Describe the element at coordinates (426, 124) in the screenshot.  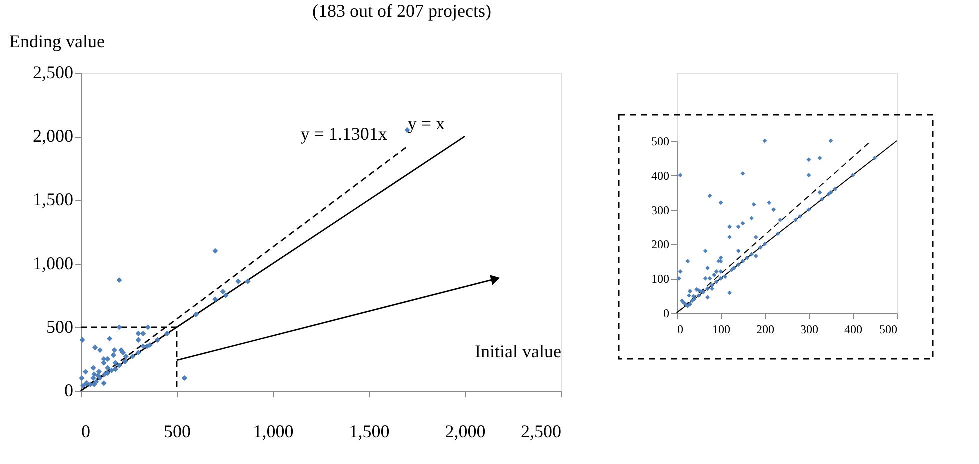
I see `series-label: y = x` at that location.